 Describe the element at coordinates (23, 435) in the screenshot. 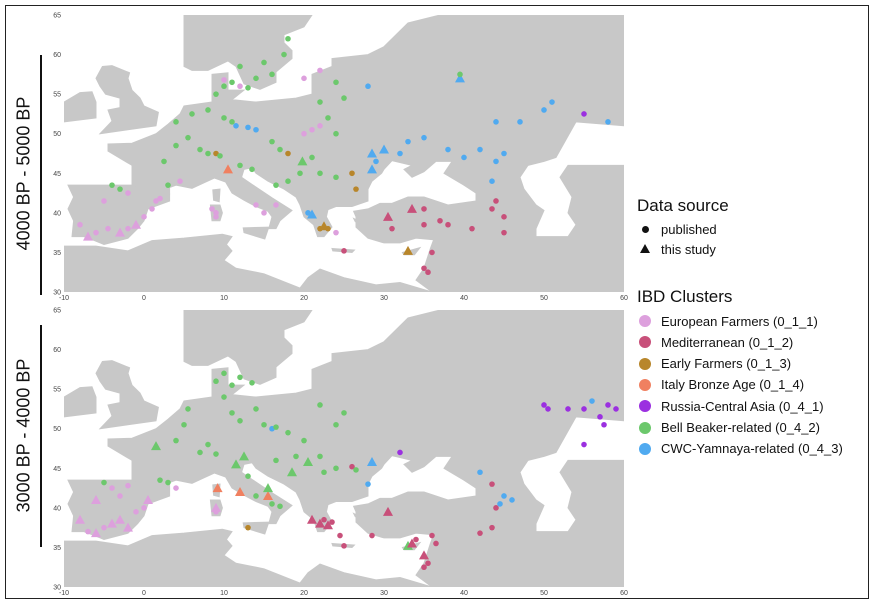

I see `period-label-bottom: 3000 BP - 4000 BP` at that location.